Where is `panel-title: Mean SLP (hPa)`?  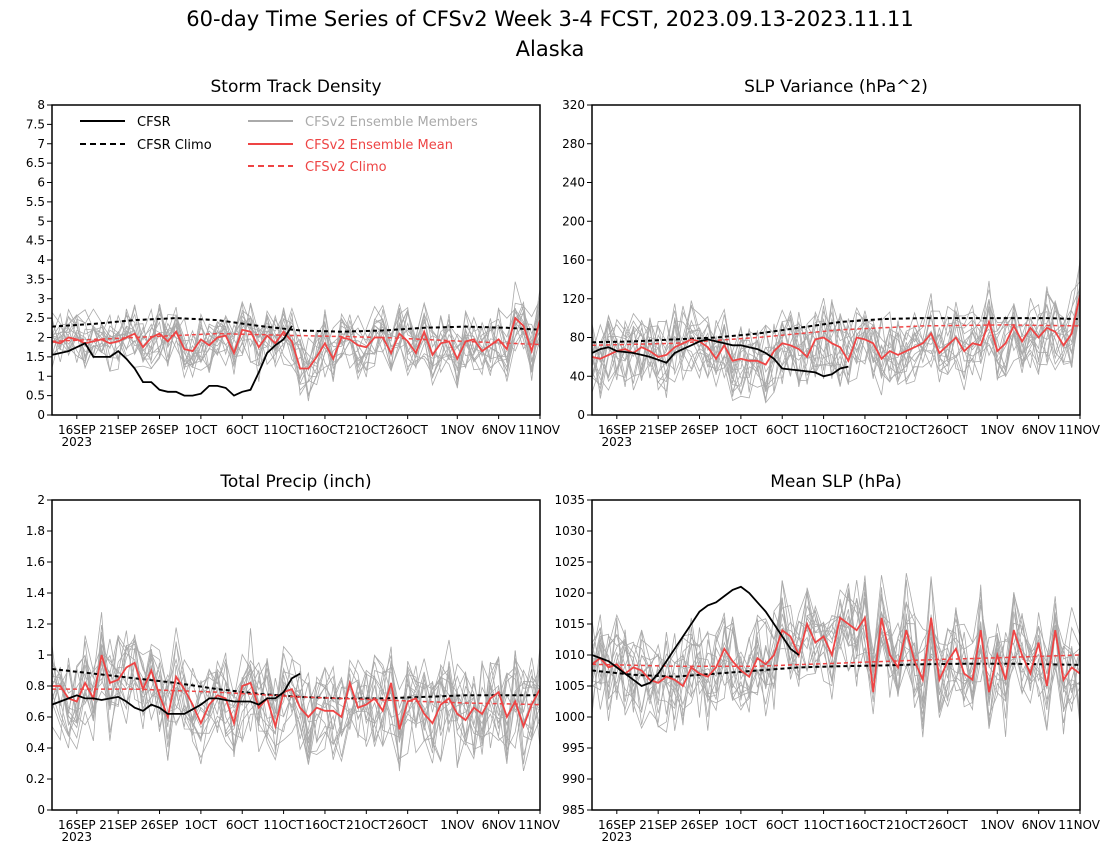
panel-title: Mean SLP (hPa) is located at coordinates (836, 482).